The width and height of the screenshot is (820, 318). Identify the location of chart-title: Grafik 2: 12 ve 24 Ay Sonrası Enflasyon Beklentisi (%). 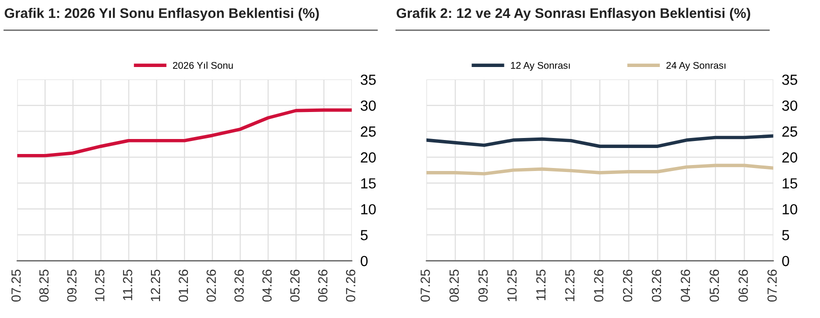
(573, 14).